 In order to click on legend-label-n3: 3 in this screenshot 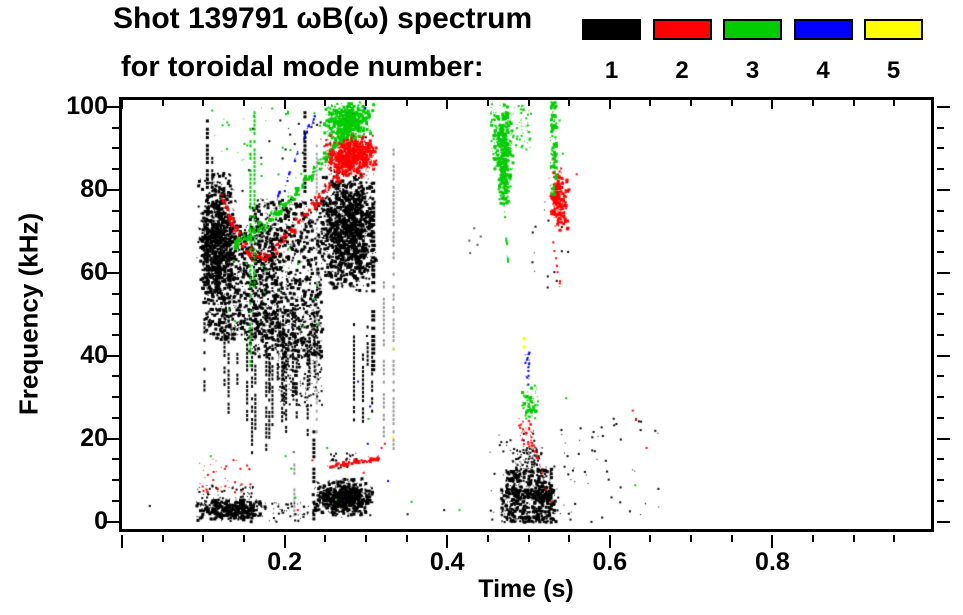, I will do `click(752, 70)`.